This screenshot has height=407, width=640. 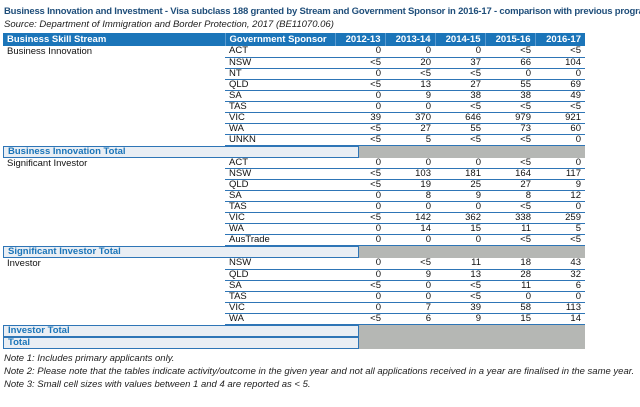 I want to click on table-row: VIC <5 142 362 338 259, so click(x=294, y=218).